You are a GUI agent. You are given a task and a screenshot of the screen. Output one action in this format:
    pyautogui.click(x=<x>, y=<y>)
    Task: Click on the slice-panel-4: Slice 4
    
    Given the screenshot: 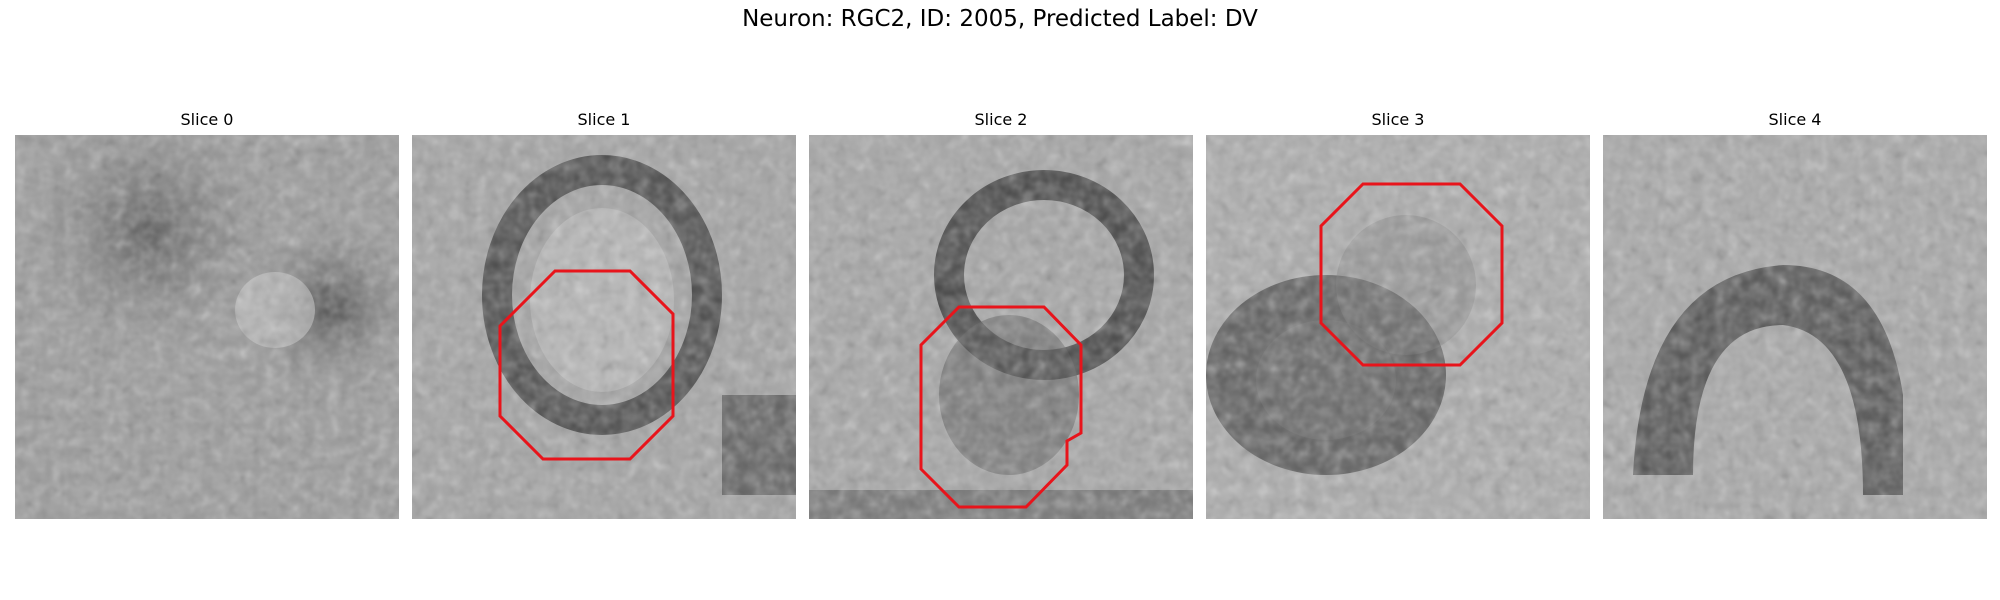 What is the action you would take?
    pyautogui.click(x=1795, y=313)
    